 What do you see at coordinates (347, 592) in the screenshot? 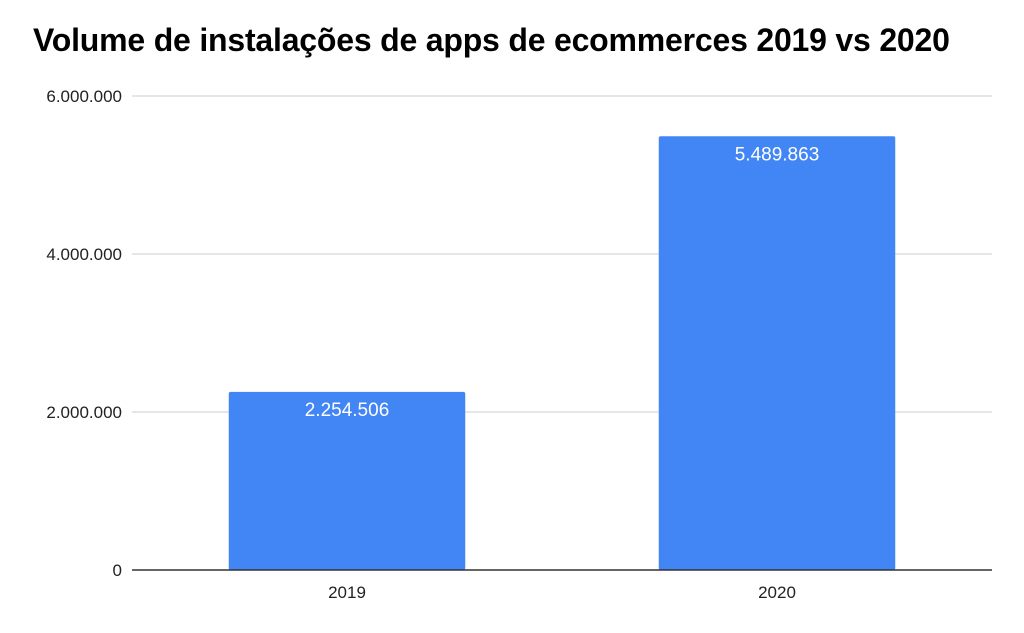
I see `x-tick-label: 2019` at bounding box center [347, 592].